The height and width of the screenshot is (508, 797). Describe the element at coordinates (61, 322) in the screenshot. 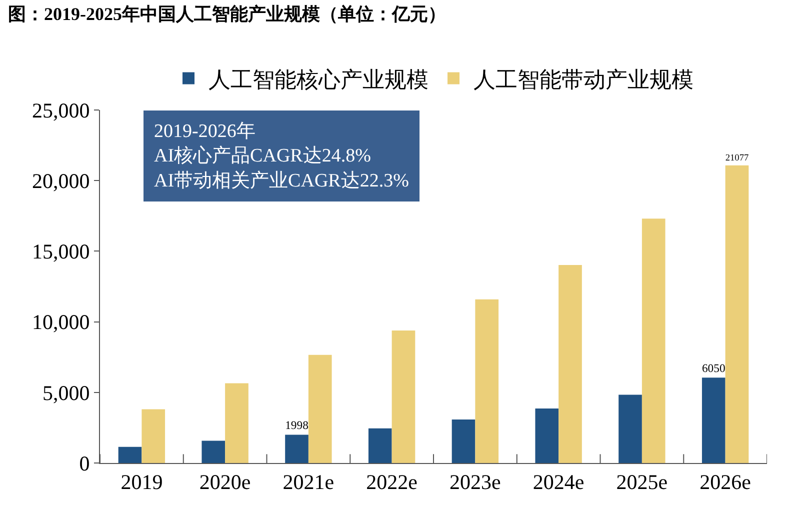

I see `y-tick-label: 10,000` at that location.